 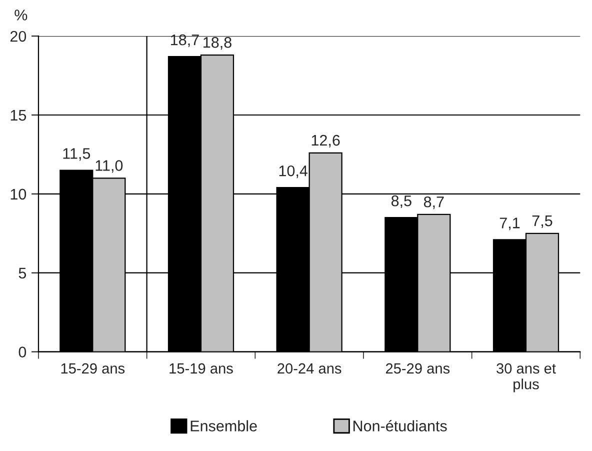 I want to click on data-label: 11,5, so click(x=76, y=154).